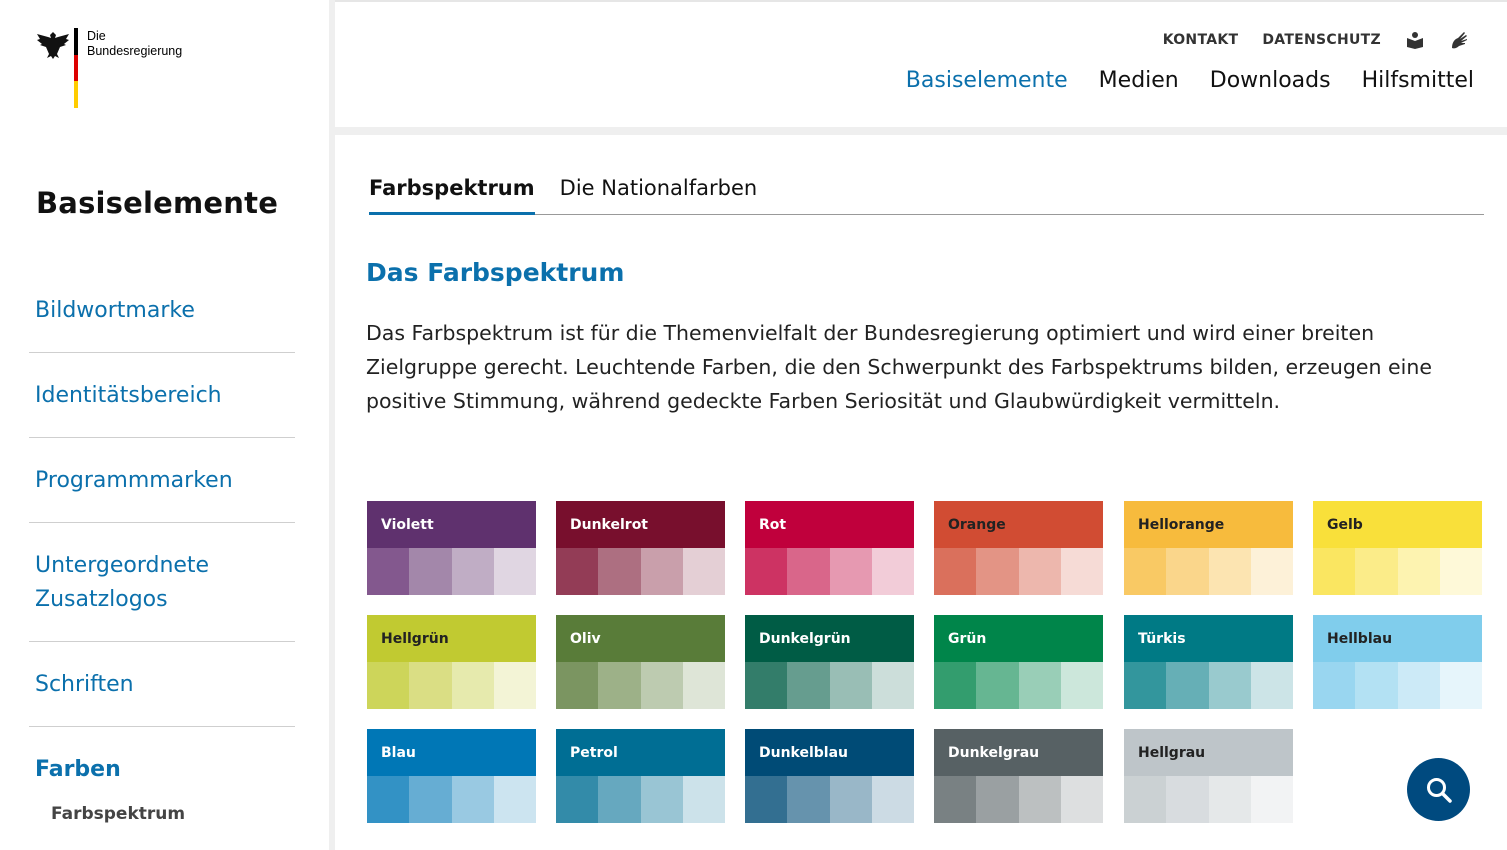  I want to click on color-swatch-türkis: Türkis, so click(1208, 662).